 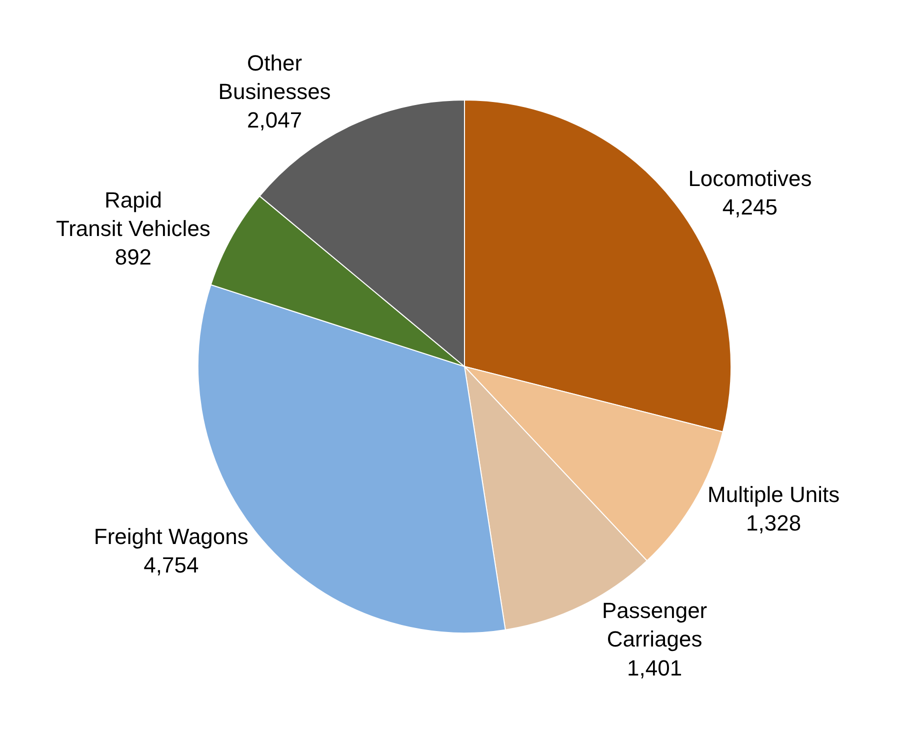 I want to click on slice-label: Passenger Carriages, so click(x=655, y=625).